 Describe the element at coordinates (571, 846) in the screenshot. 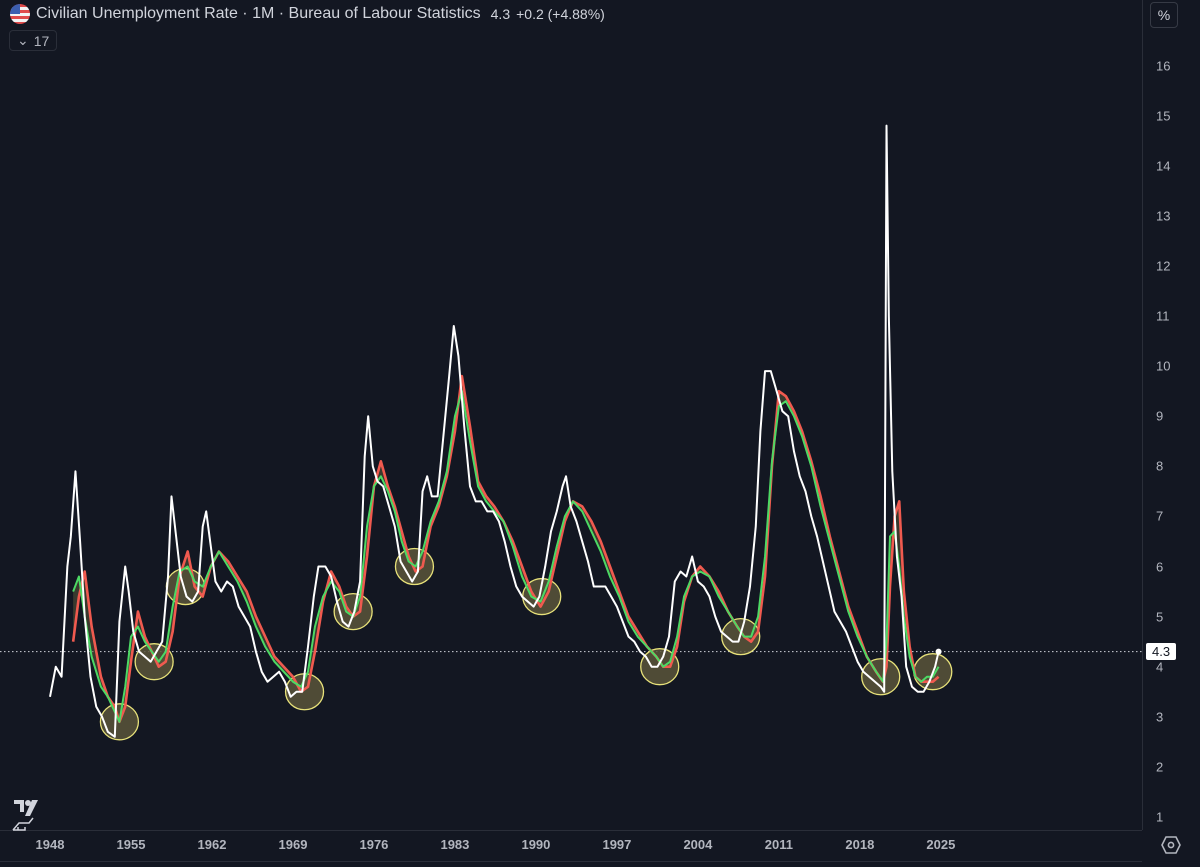

I see `time-axis` at that location.